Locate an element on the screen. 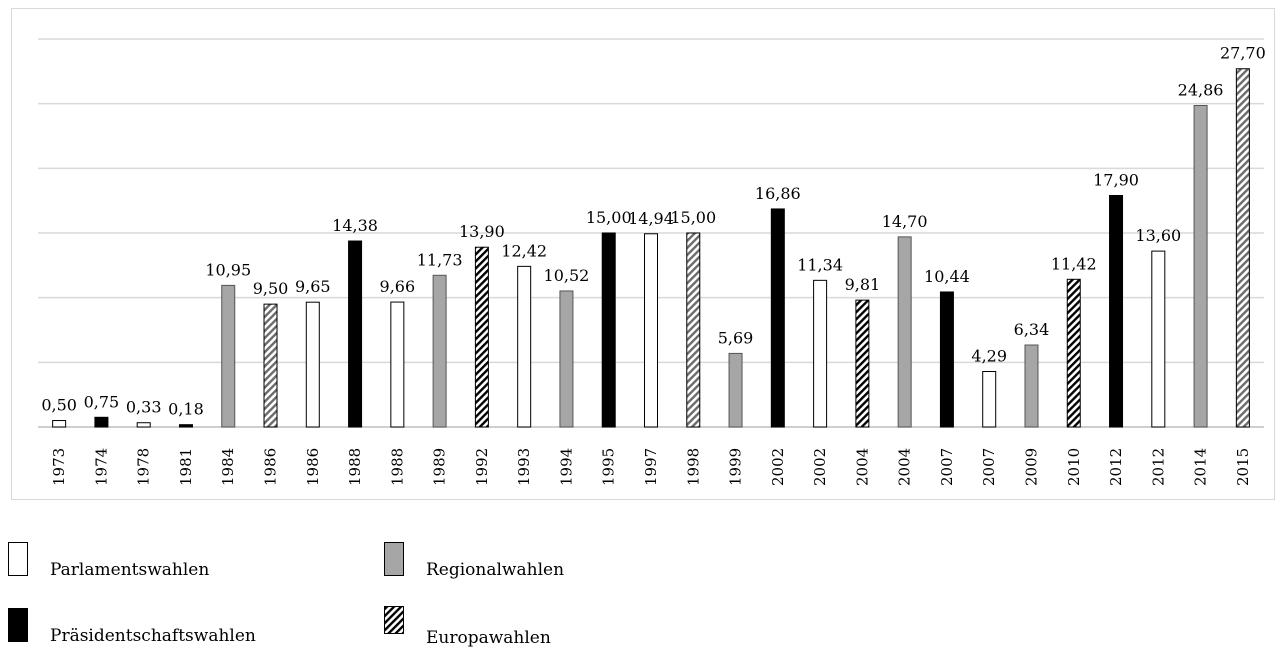 This screenshot has width=1280, height=650. legend-swatch-parlamentswahlen is located at coordinates (18, 559).